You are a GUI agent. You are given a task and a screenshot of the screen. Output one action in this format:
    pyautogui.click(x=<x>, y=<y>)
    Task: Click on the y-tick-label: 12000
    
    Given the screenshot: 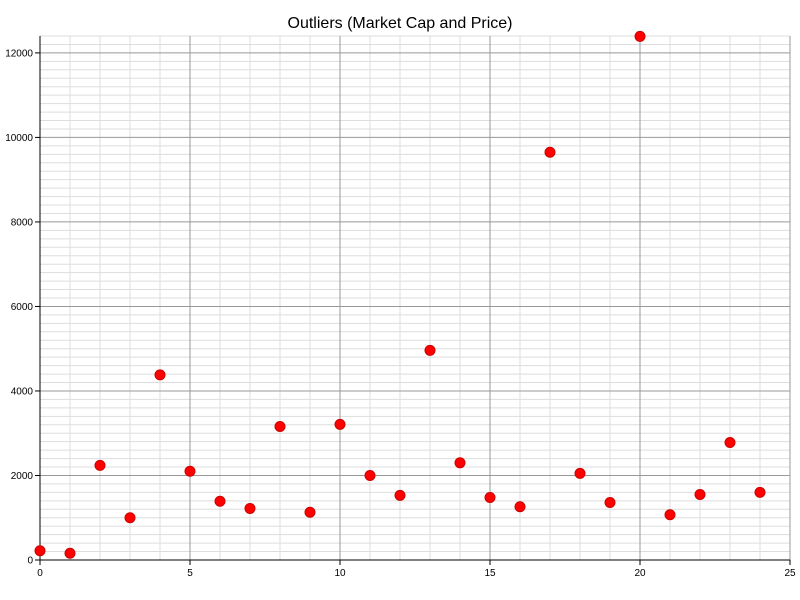 What is the action you would take?
    pyautogui.click(x=19, y=53)
    